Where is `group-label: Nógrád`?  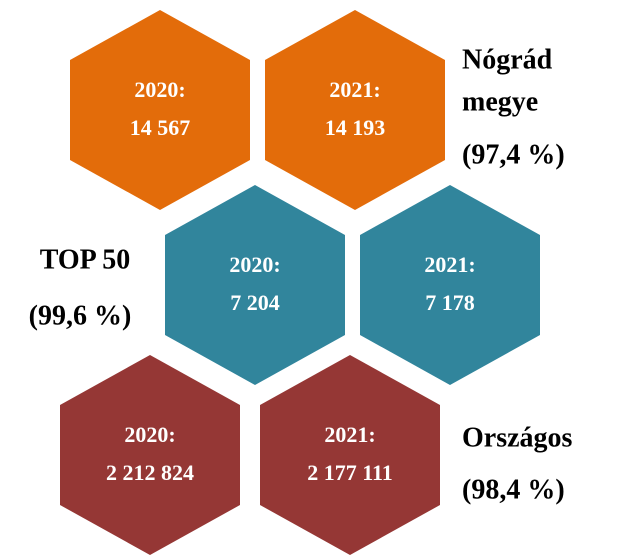 group-label: Nógrád is located at coordinates (507, 59).